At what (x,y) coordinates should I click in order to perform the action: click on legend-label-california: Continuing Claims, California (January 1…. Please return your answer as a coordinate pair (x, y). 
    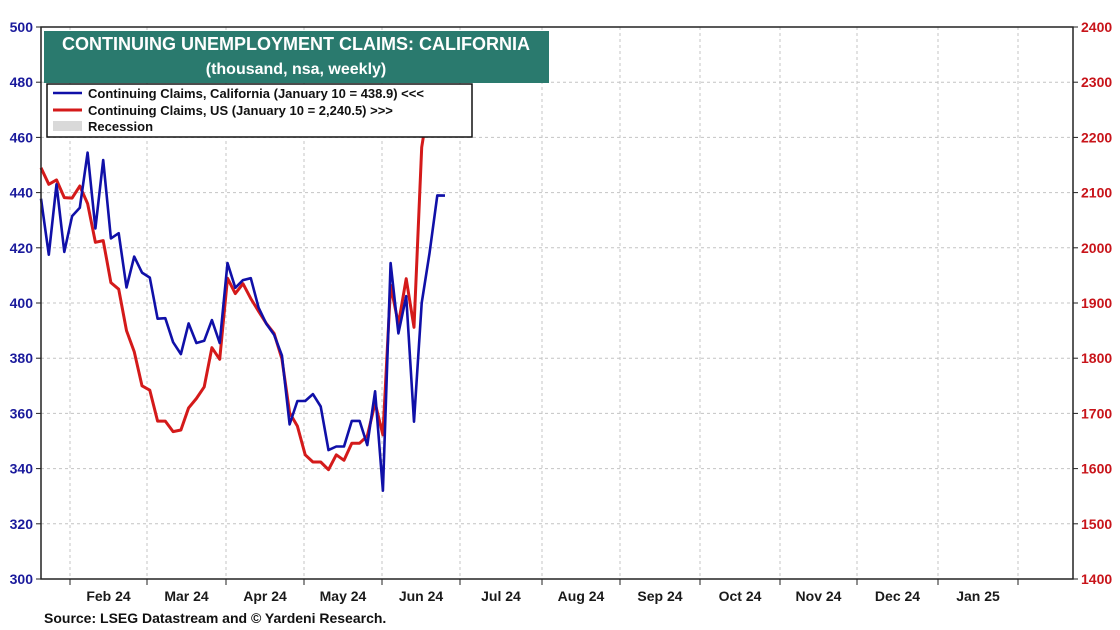
    Looking at the image, I should click on (256, 93).